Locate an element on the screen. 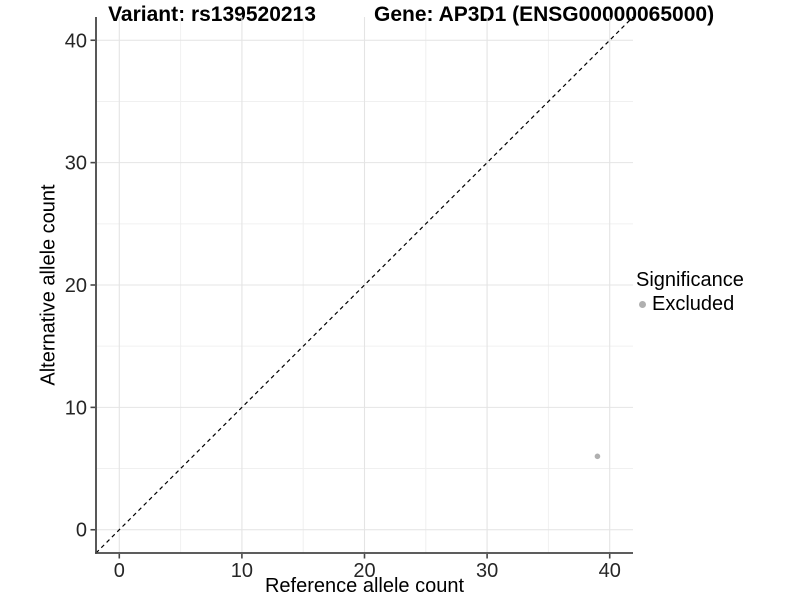 The image size is (800, 600). y-tick-label: 40 is located at coordinates (76, 41).